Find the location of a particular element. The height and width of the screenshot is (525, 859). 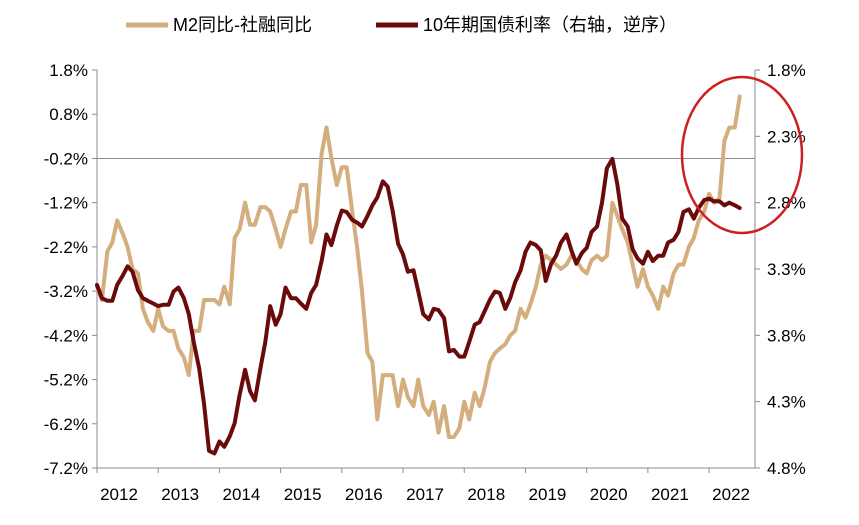

left-tick-label: -7.2% is located at coordinates (66, 468).